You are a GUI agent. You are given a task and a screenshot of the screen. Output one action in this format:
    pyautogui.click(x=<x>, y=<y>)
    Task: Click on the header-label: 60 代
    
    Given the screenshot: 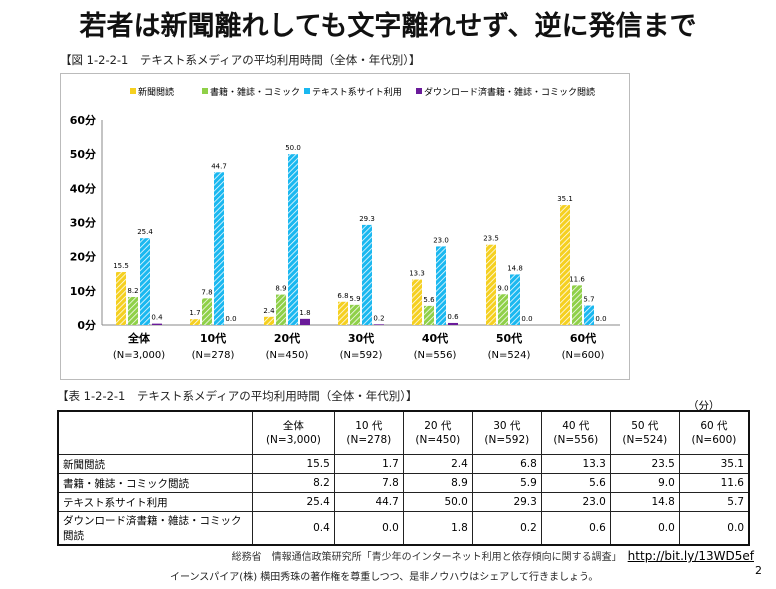 What is the action you would take?
    pyautogui.click(x=714, y=426)
    